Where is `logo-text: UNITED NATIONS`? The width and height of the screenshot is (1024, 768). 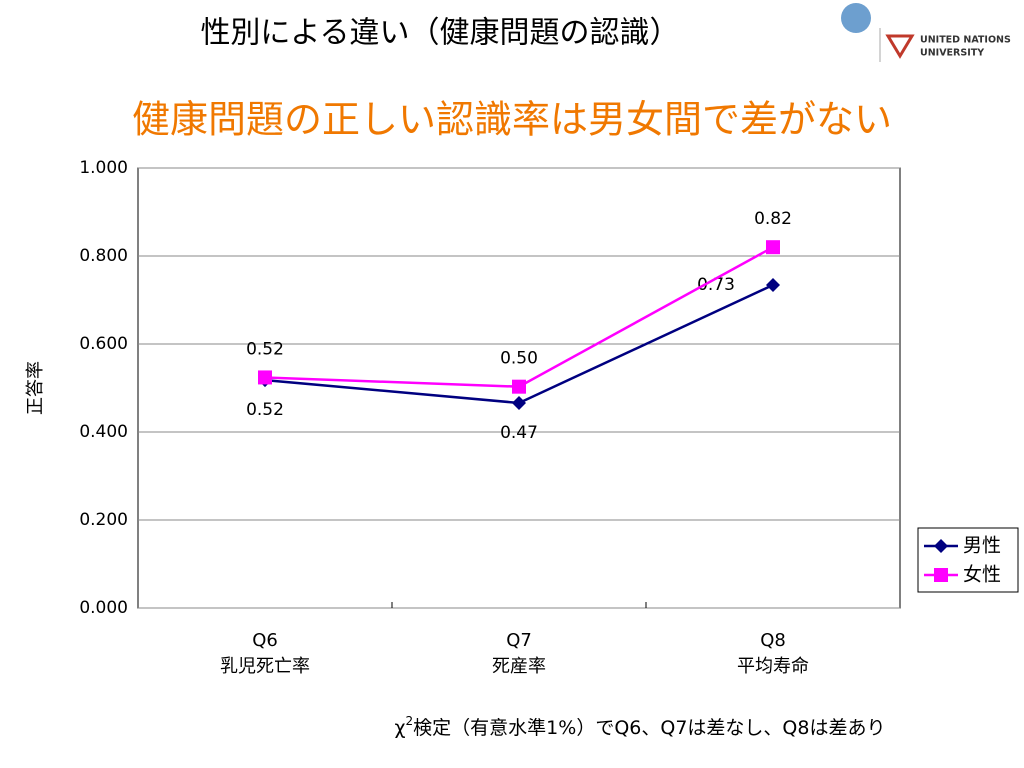 logo-text: UNITED NATIONS is located at coordinates (965, 40).